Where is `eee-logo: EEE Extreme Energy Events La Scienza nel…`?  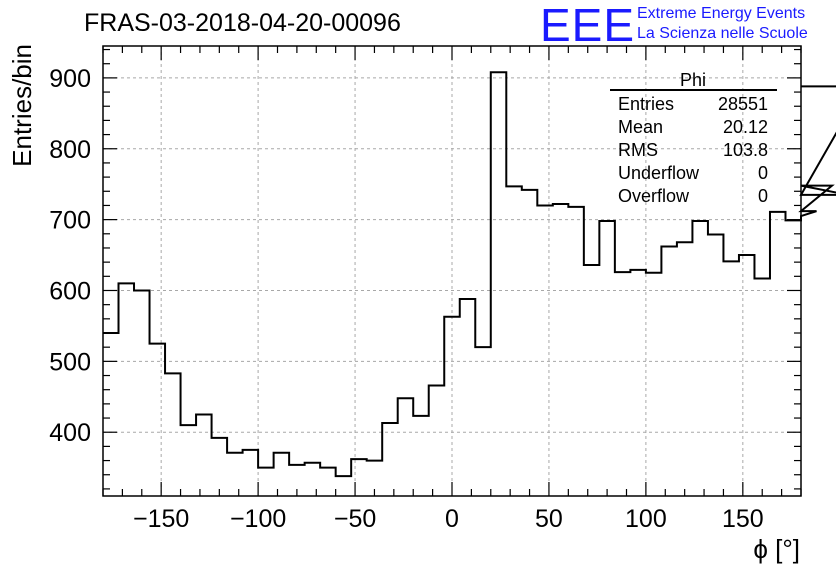 eee-logo: EEE Extreme Energy Events La Scienza nel… is located at coordinates (686, 25).